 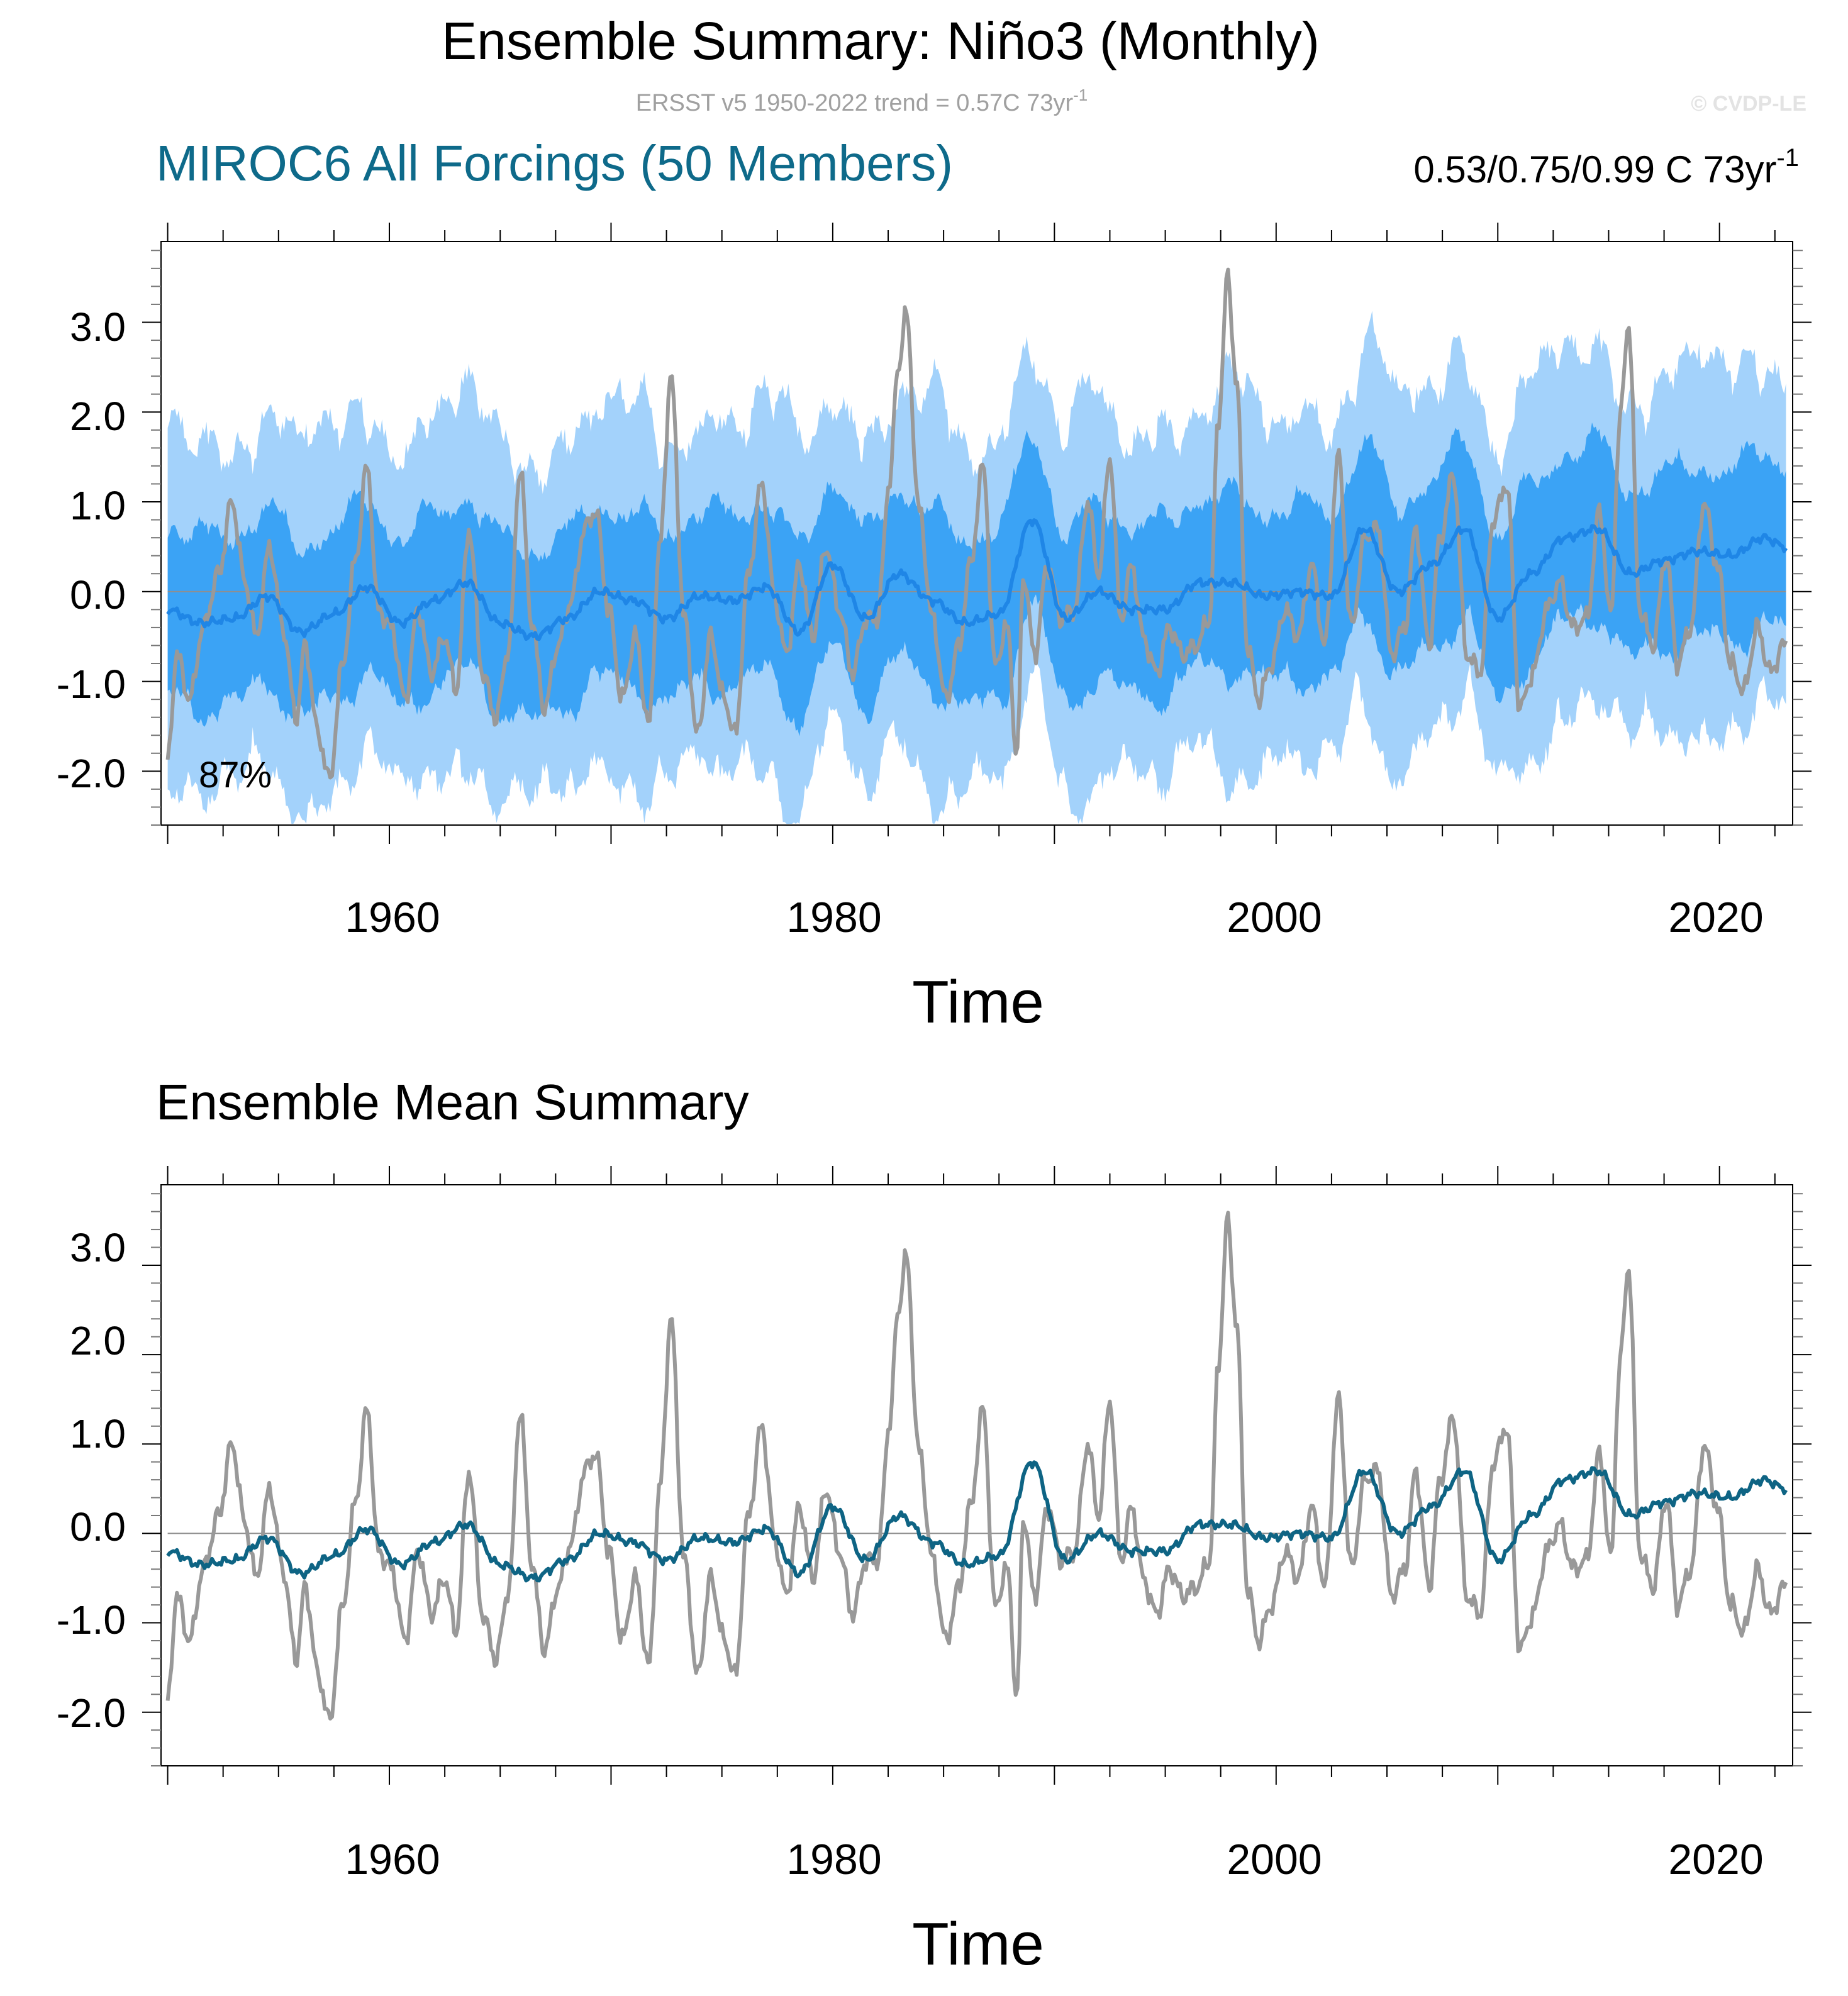 I want to click on top-trend-label-sup: -1, so click(x=1787, y=158).